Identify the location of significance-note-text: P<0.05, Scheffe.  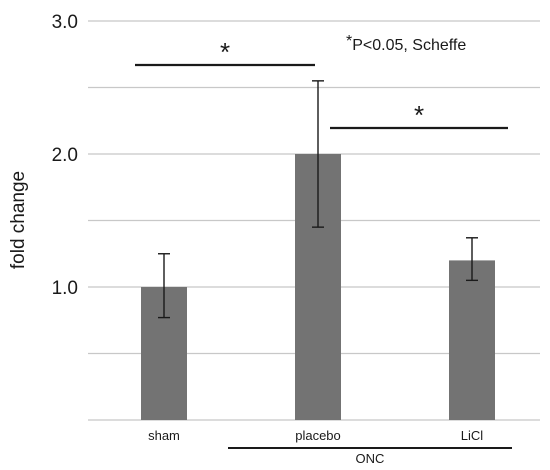
(409, 45).